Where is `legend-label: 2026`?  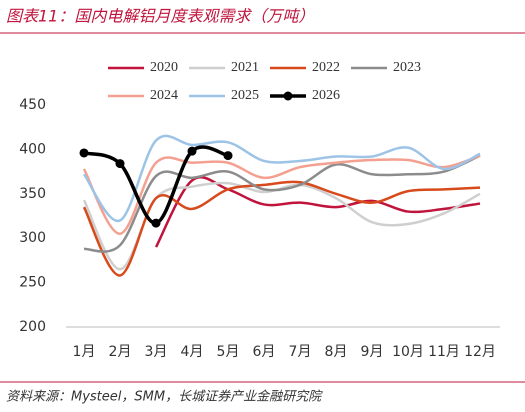 legend-label: 2026 is located at coordinates (326, 95).